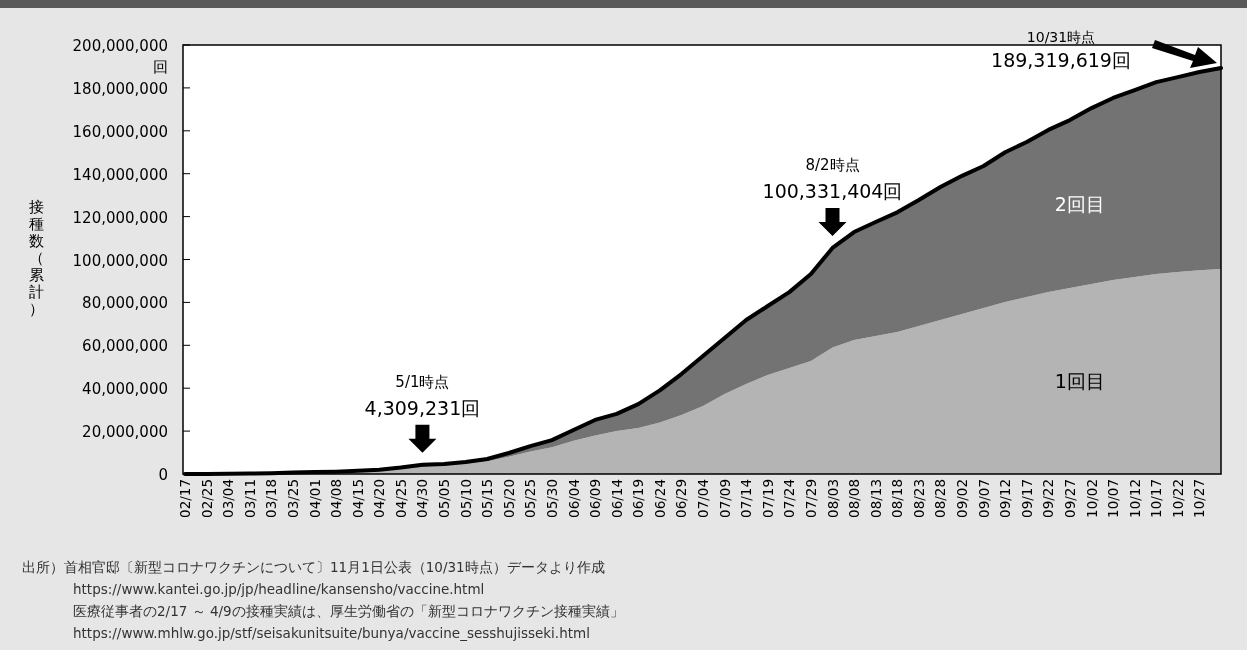 Image resolution: width=1247 pixels, height=650 pixels. What do you see at coordinates (36, 258) in the screenshot?
I see `y-axis-title: 接種数（累計）` at bounding box center [36, 258].